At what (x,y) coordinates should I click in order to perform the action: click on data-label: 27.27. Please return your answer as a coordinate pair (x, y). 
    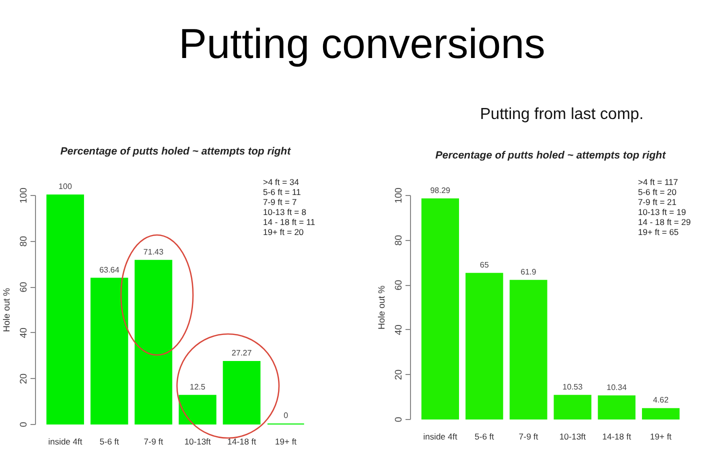
    Looking at the image, I should click on (242, 353).